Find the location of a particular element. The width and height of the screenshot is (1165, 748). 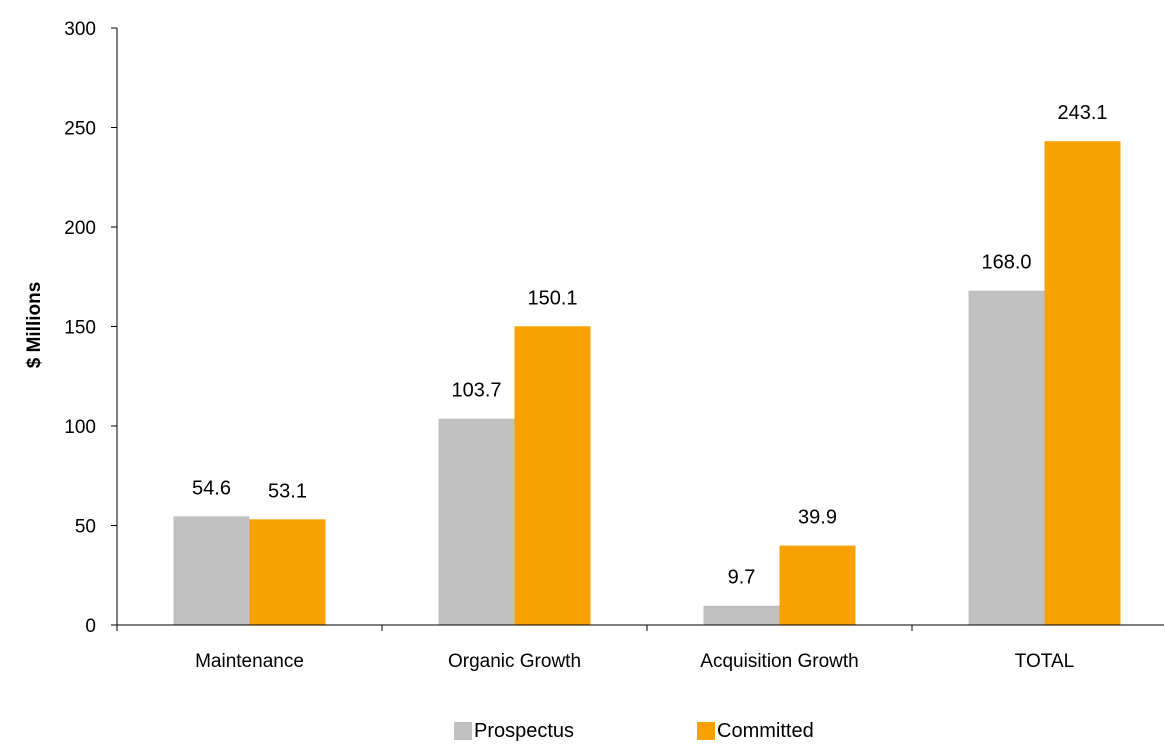

bar-prospectus-organic-growth is located at coordinates (476, 521).